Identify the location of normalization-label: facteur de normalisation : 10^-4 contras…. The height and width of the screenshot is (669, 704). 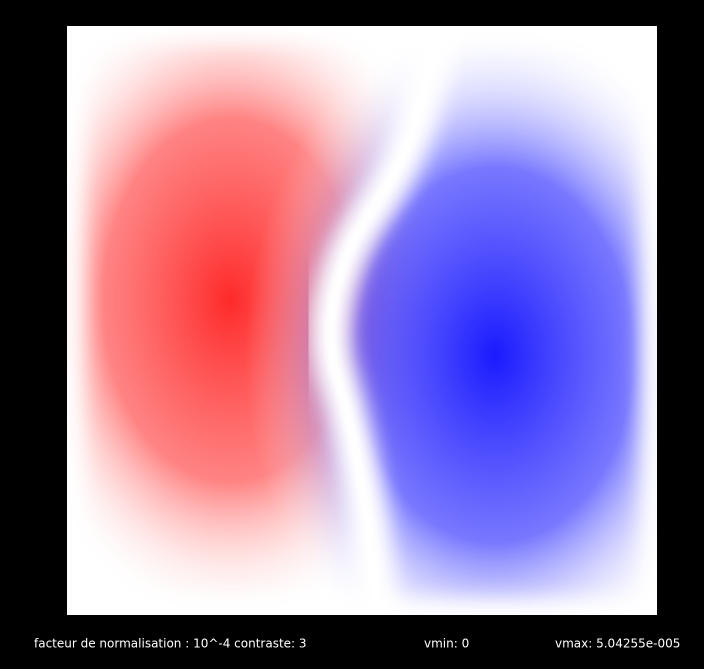
(170, 644).